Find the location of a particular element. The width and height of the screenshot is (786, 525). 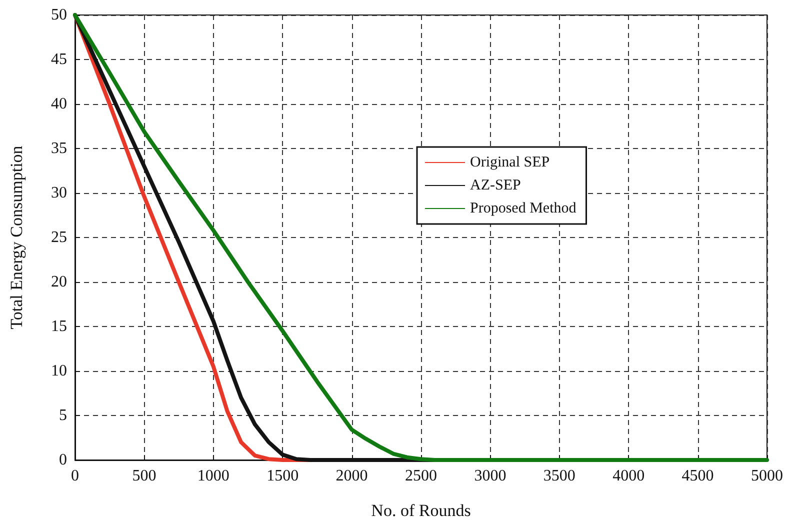

x-tick-label: 1000 is located at coordinates (213, 476).